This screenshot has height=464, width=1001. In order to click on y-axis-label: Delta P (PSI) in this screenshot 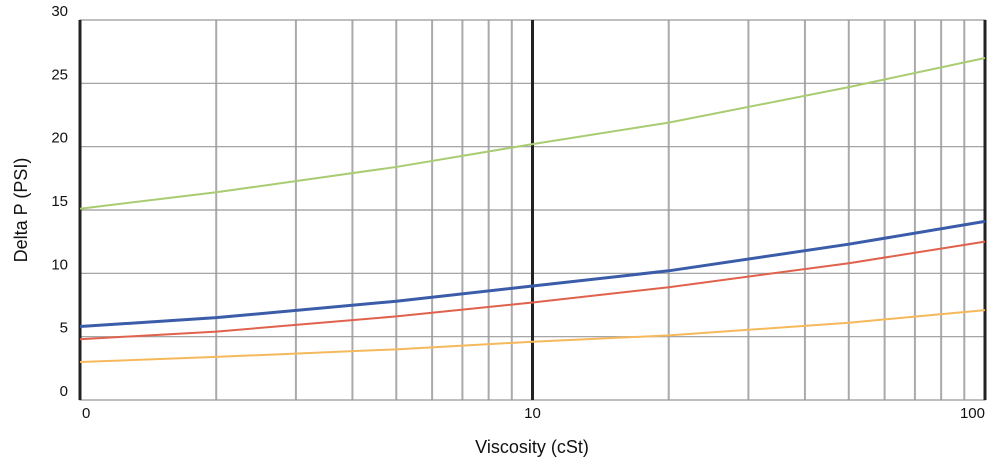, I will do `click(21, 210)`.